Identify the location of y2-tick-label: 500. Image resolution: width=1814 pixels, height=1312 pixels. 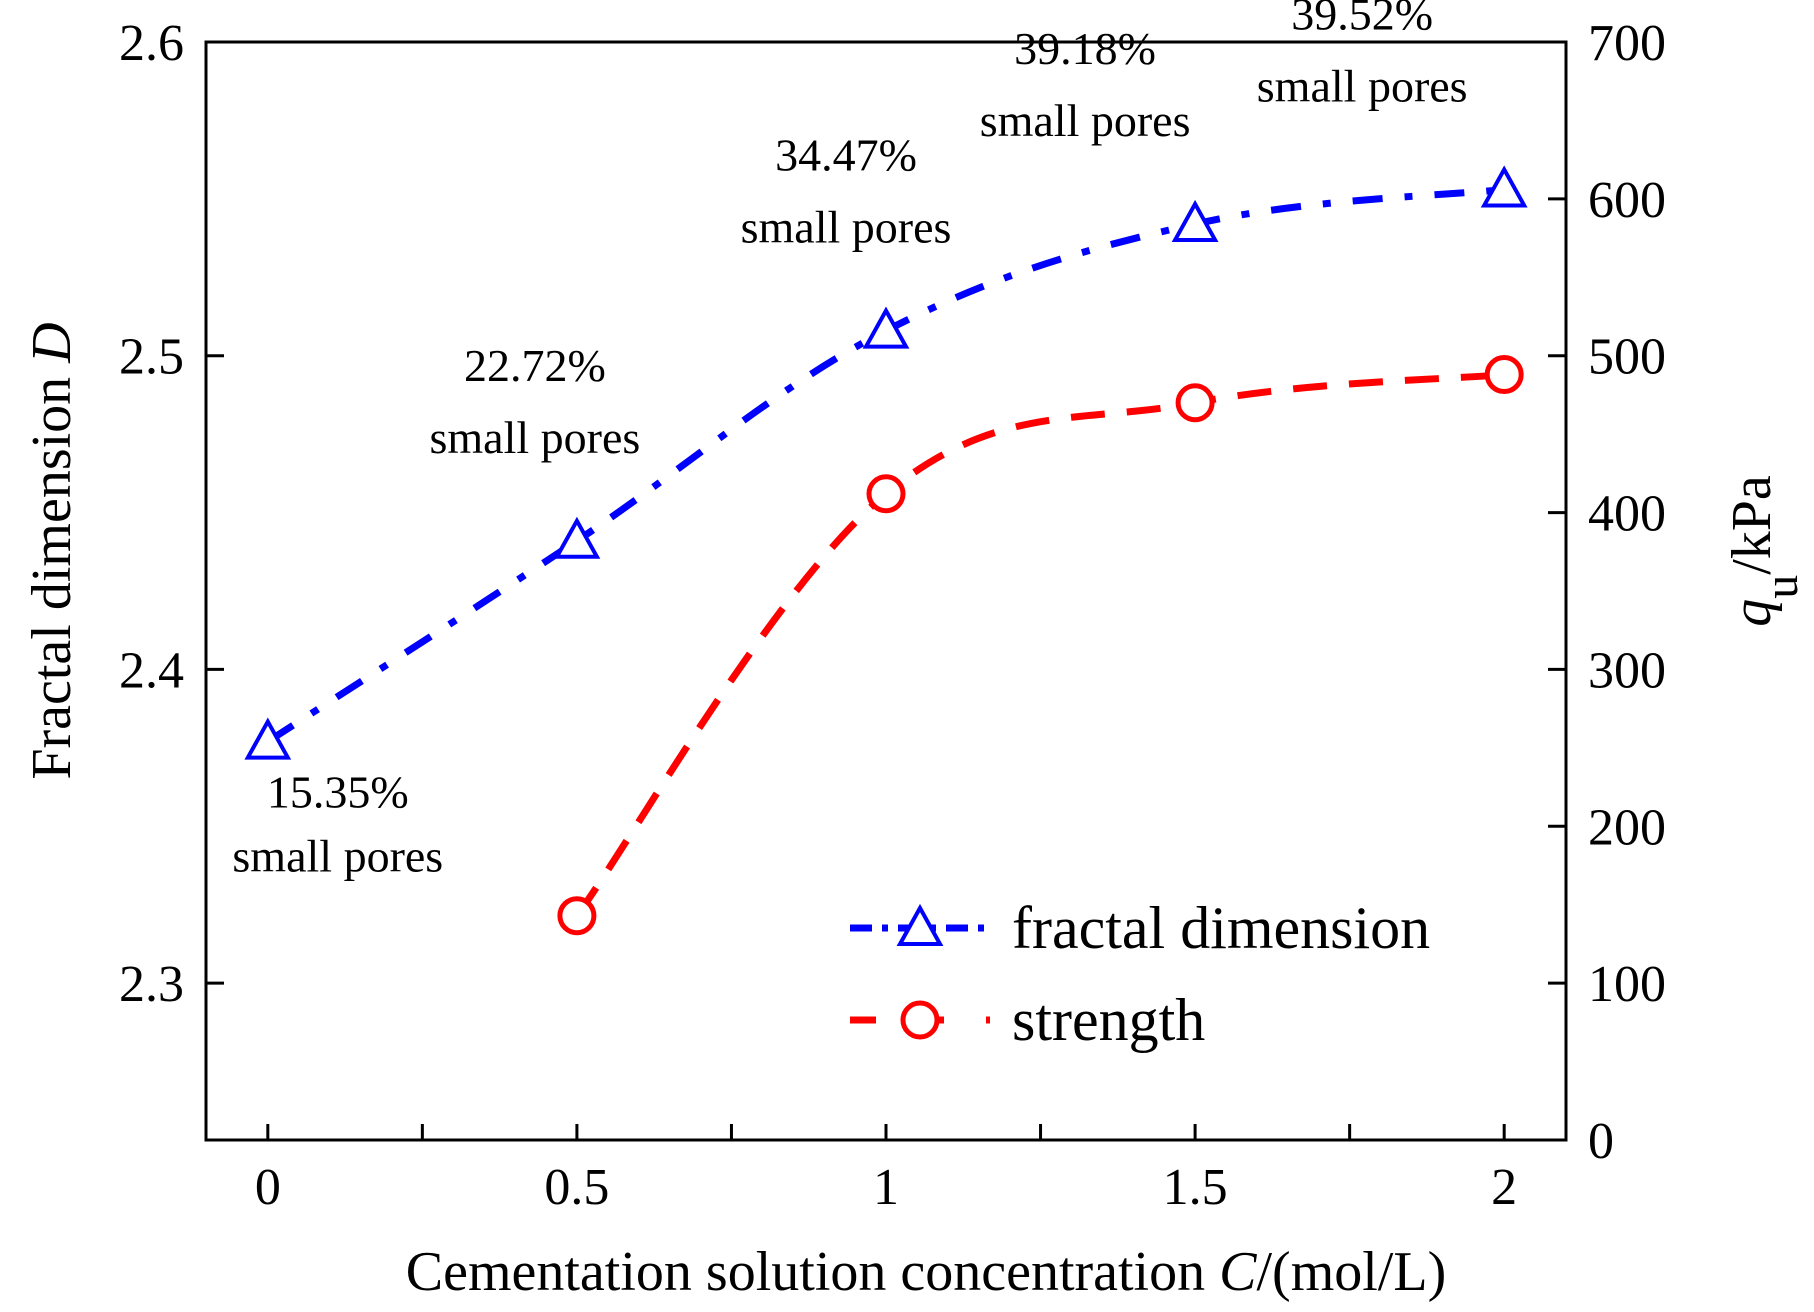
(1627, 357).